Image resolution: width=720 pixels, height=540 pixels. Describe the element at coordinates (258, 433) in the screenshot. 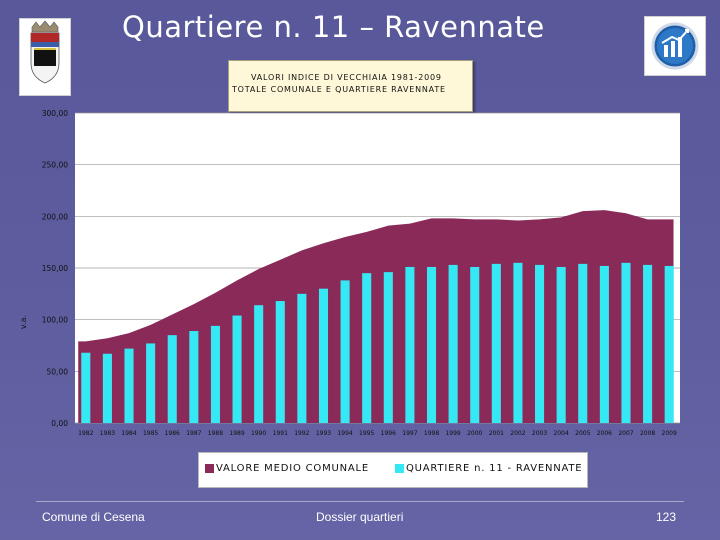

I see `x-tick-label: 1990` at that location.